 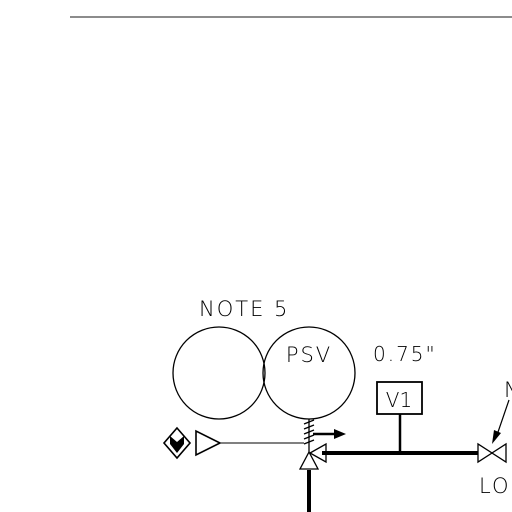 What do you see at coordinates (317, 453) in the screenshot?
I see `psv-outlet-triangle` at bounding box center [317, 453].